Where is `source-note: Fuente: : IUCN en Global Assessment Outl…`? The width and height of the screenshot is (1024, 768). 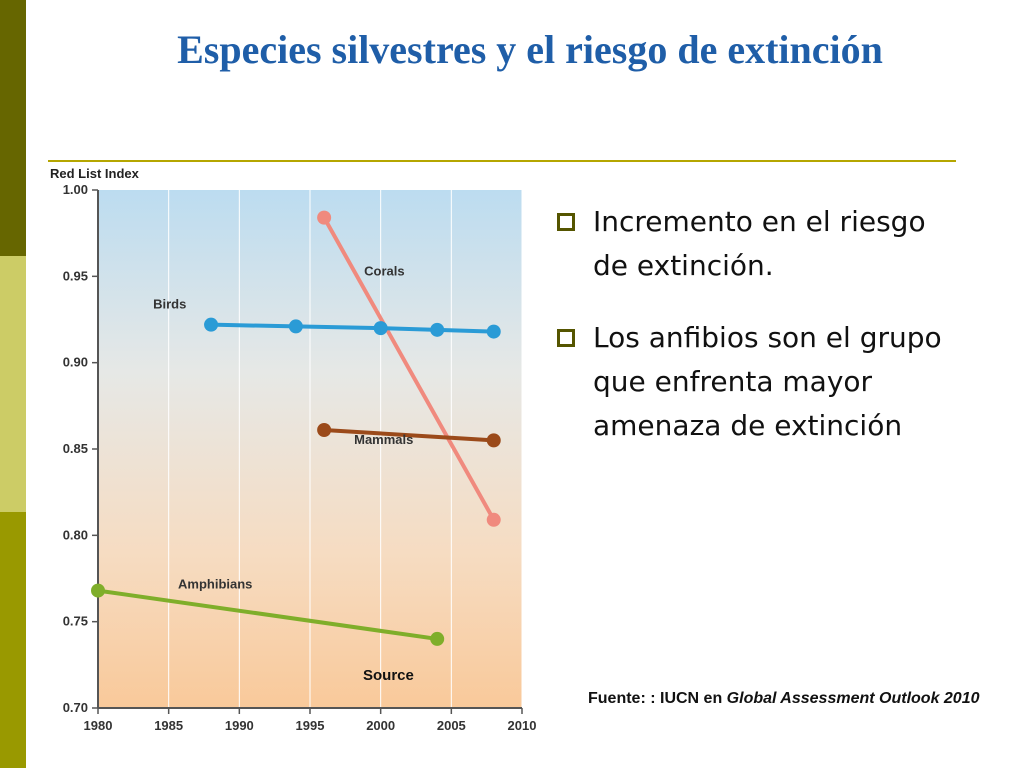
source-note: Fuente: : IUCN en Global Assessment Outl… is located at coordinates (788, 699).